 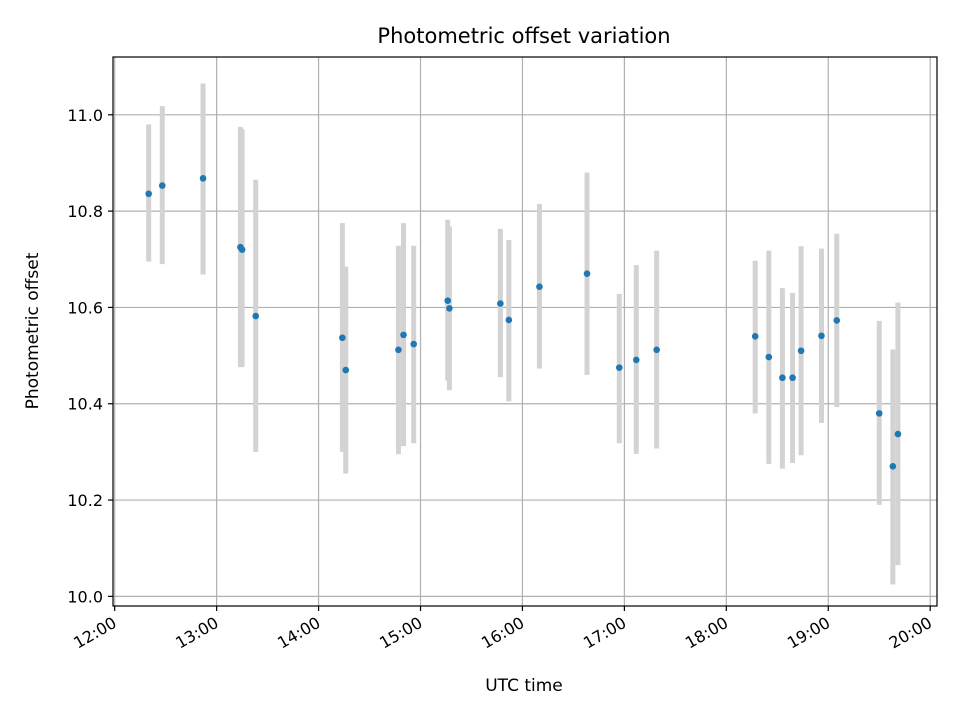 I want to click on y-tick-label: 10.0, so click(x=85, y=596).